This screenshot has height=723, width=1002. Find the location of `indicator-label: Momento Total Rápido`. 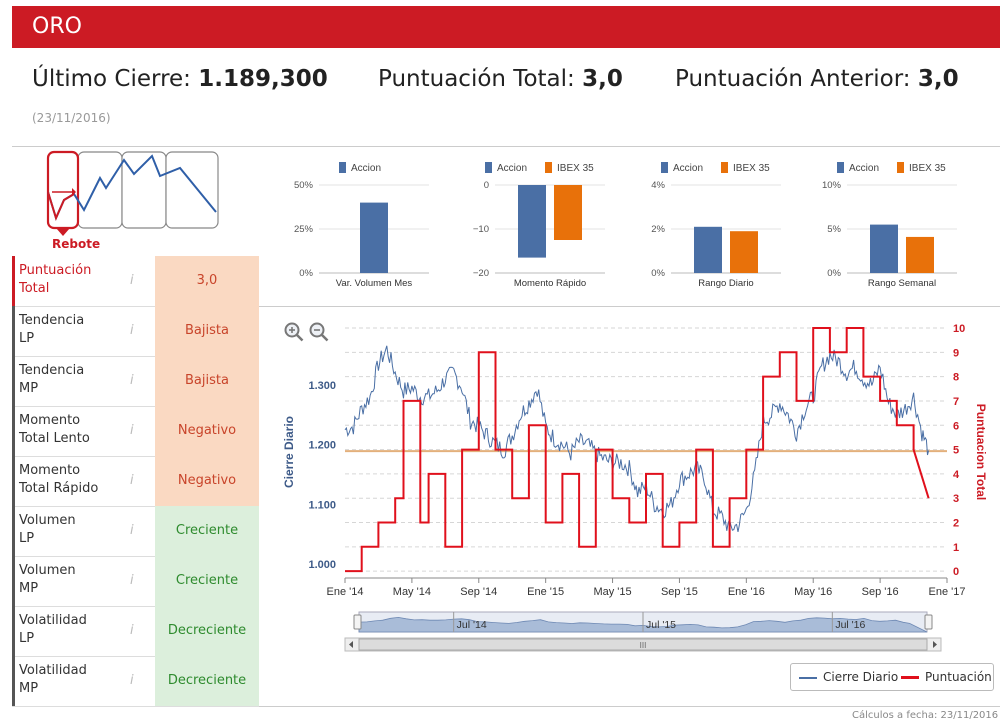

indicator-label: Momento Total Rápido is located at coordinates (83, 481).